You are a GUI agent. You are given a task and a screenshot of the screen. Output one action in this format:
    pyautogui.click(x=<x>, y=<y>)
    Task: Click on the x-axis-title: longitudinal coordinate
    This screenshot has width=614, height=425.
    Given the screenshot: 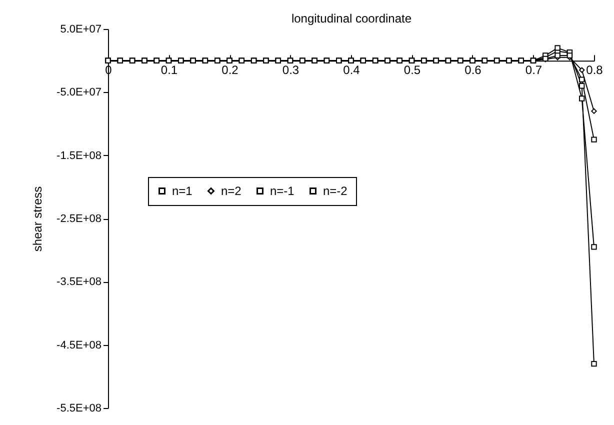 What is the action you would take?
    pyautogui.click(x=351, y=19)
    